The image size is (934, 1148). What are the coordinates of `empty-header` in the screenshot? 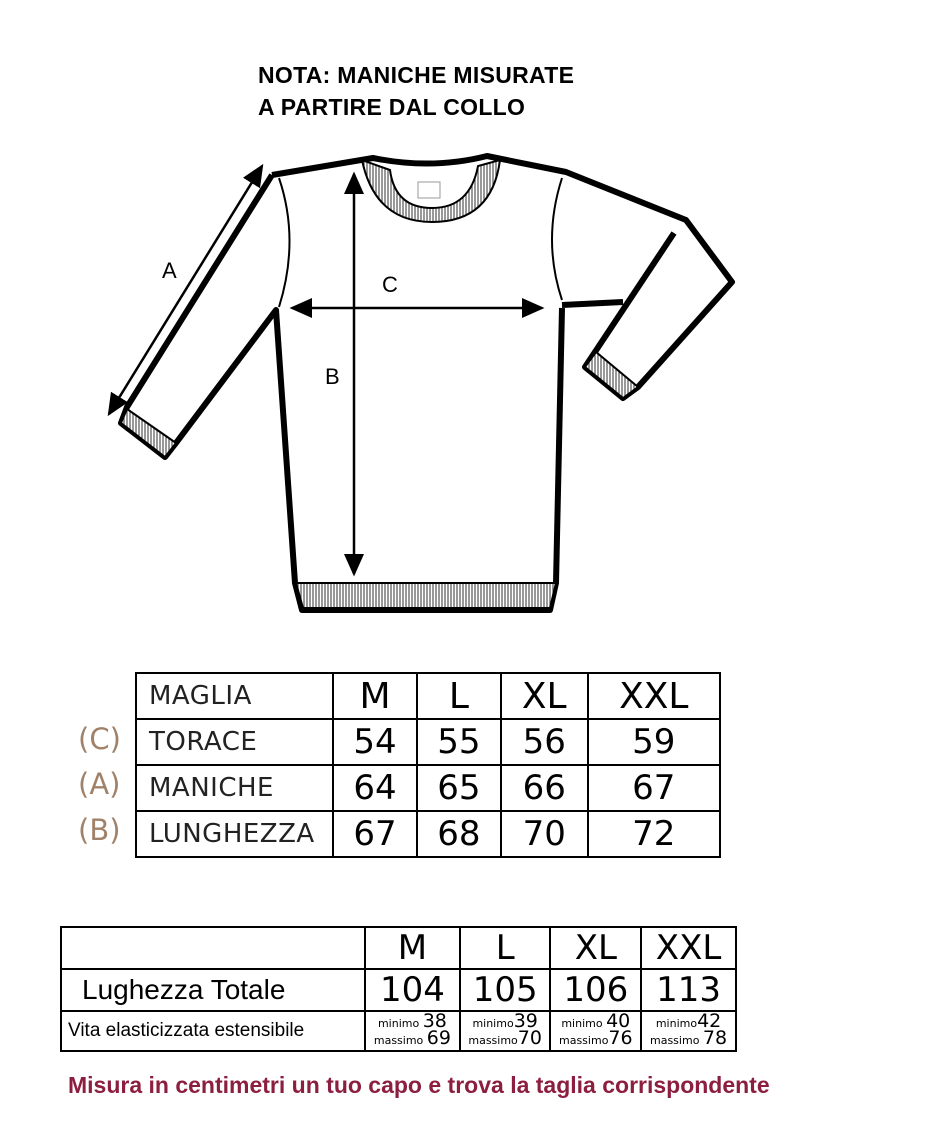 It's located at (213, 948).